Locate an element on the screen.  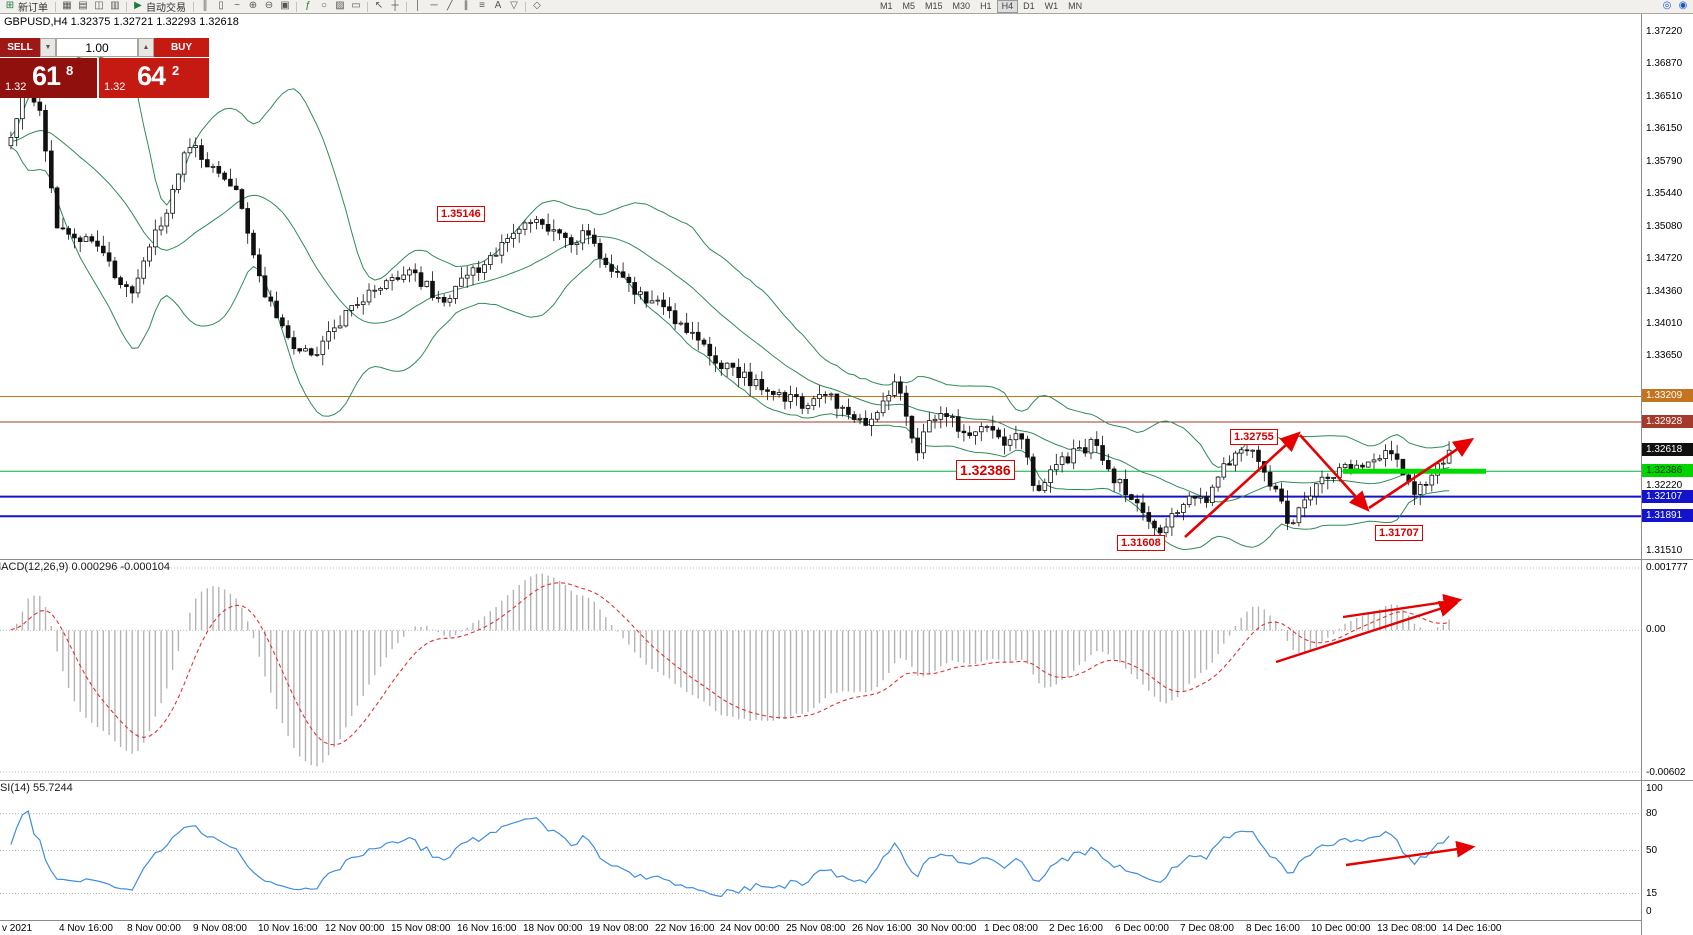
shapes-icon: ◇ is located at coordinates (537, 5).